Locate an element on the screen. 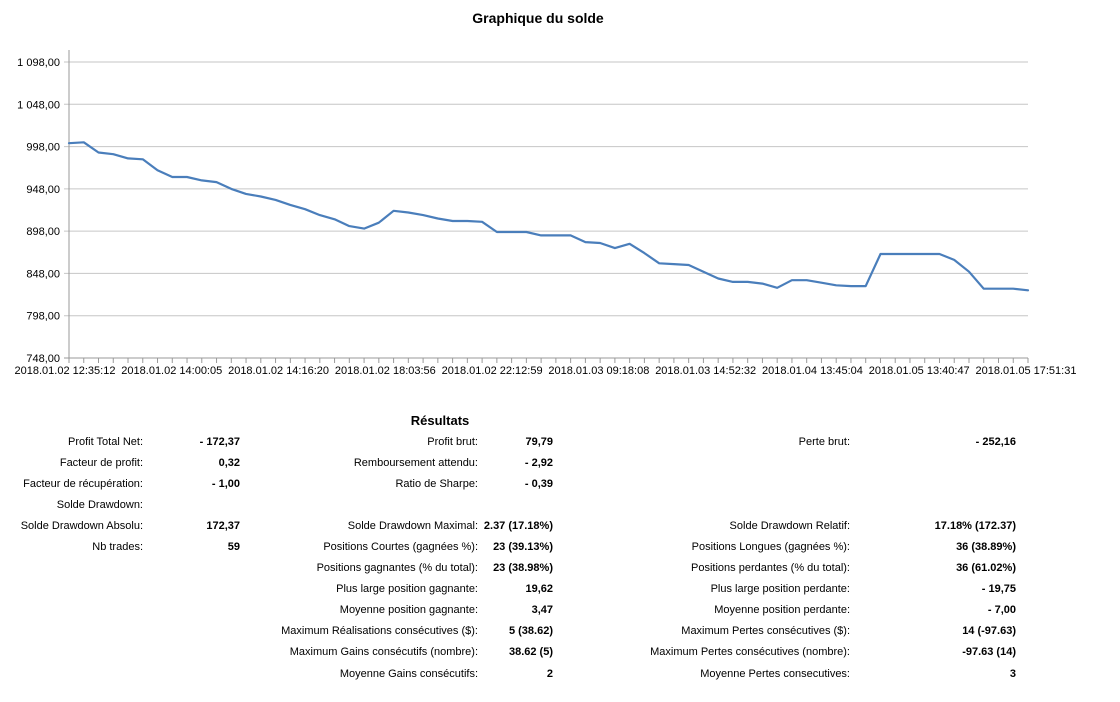 This screenshot has height=702, width=1120. x-axis-label: 2018.01.02 22:12:59 is located at coordinates (492, 371).